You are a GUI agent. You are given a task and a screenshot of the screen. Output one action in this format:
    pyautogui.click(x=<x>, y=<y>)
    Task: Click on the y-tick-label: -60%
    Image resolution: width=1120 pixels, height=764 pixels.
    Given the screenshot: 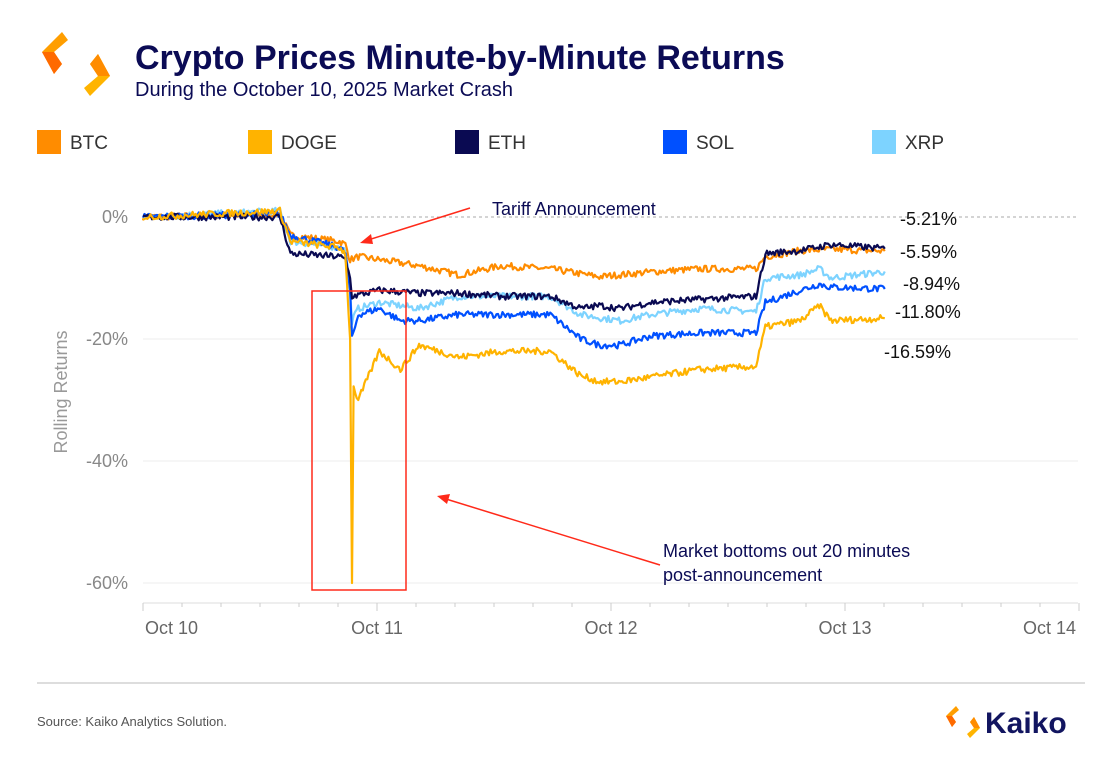 What is the action you would take?
    pyautogui.click(x=107, y=583)
    